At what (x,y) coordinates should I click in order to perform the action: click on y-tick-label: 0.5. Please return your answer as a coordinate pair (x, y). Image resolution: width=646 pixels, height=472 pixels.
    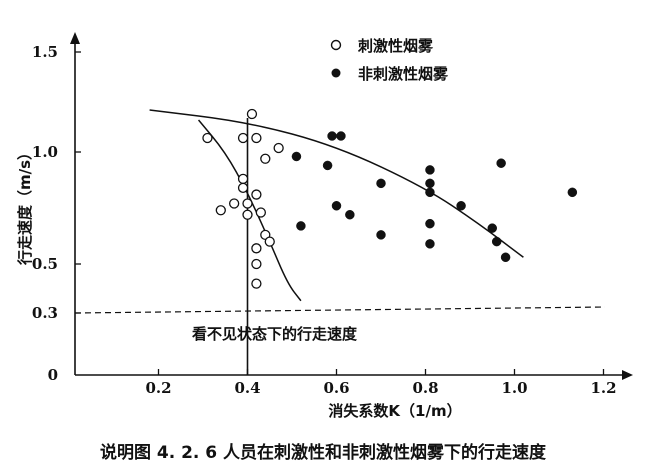
    Looking at the image, I should click on (45, 264).